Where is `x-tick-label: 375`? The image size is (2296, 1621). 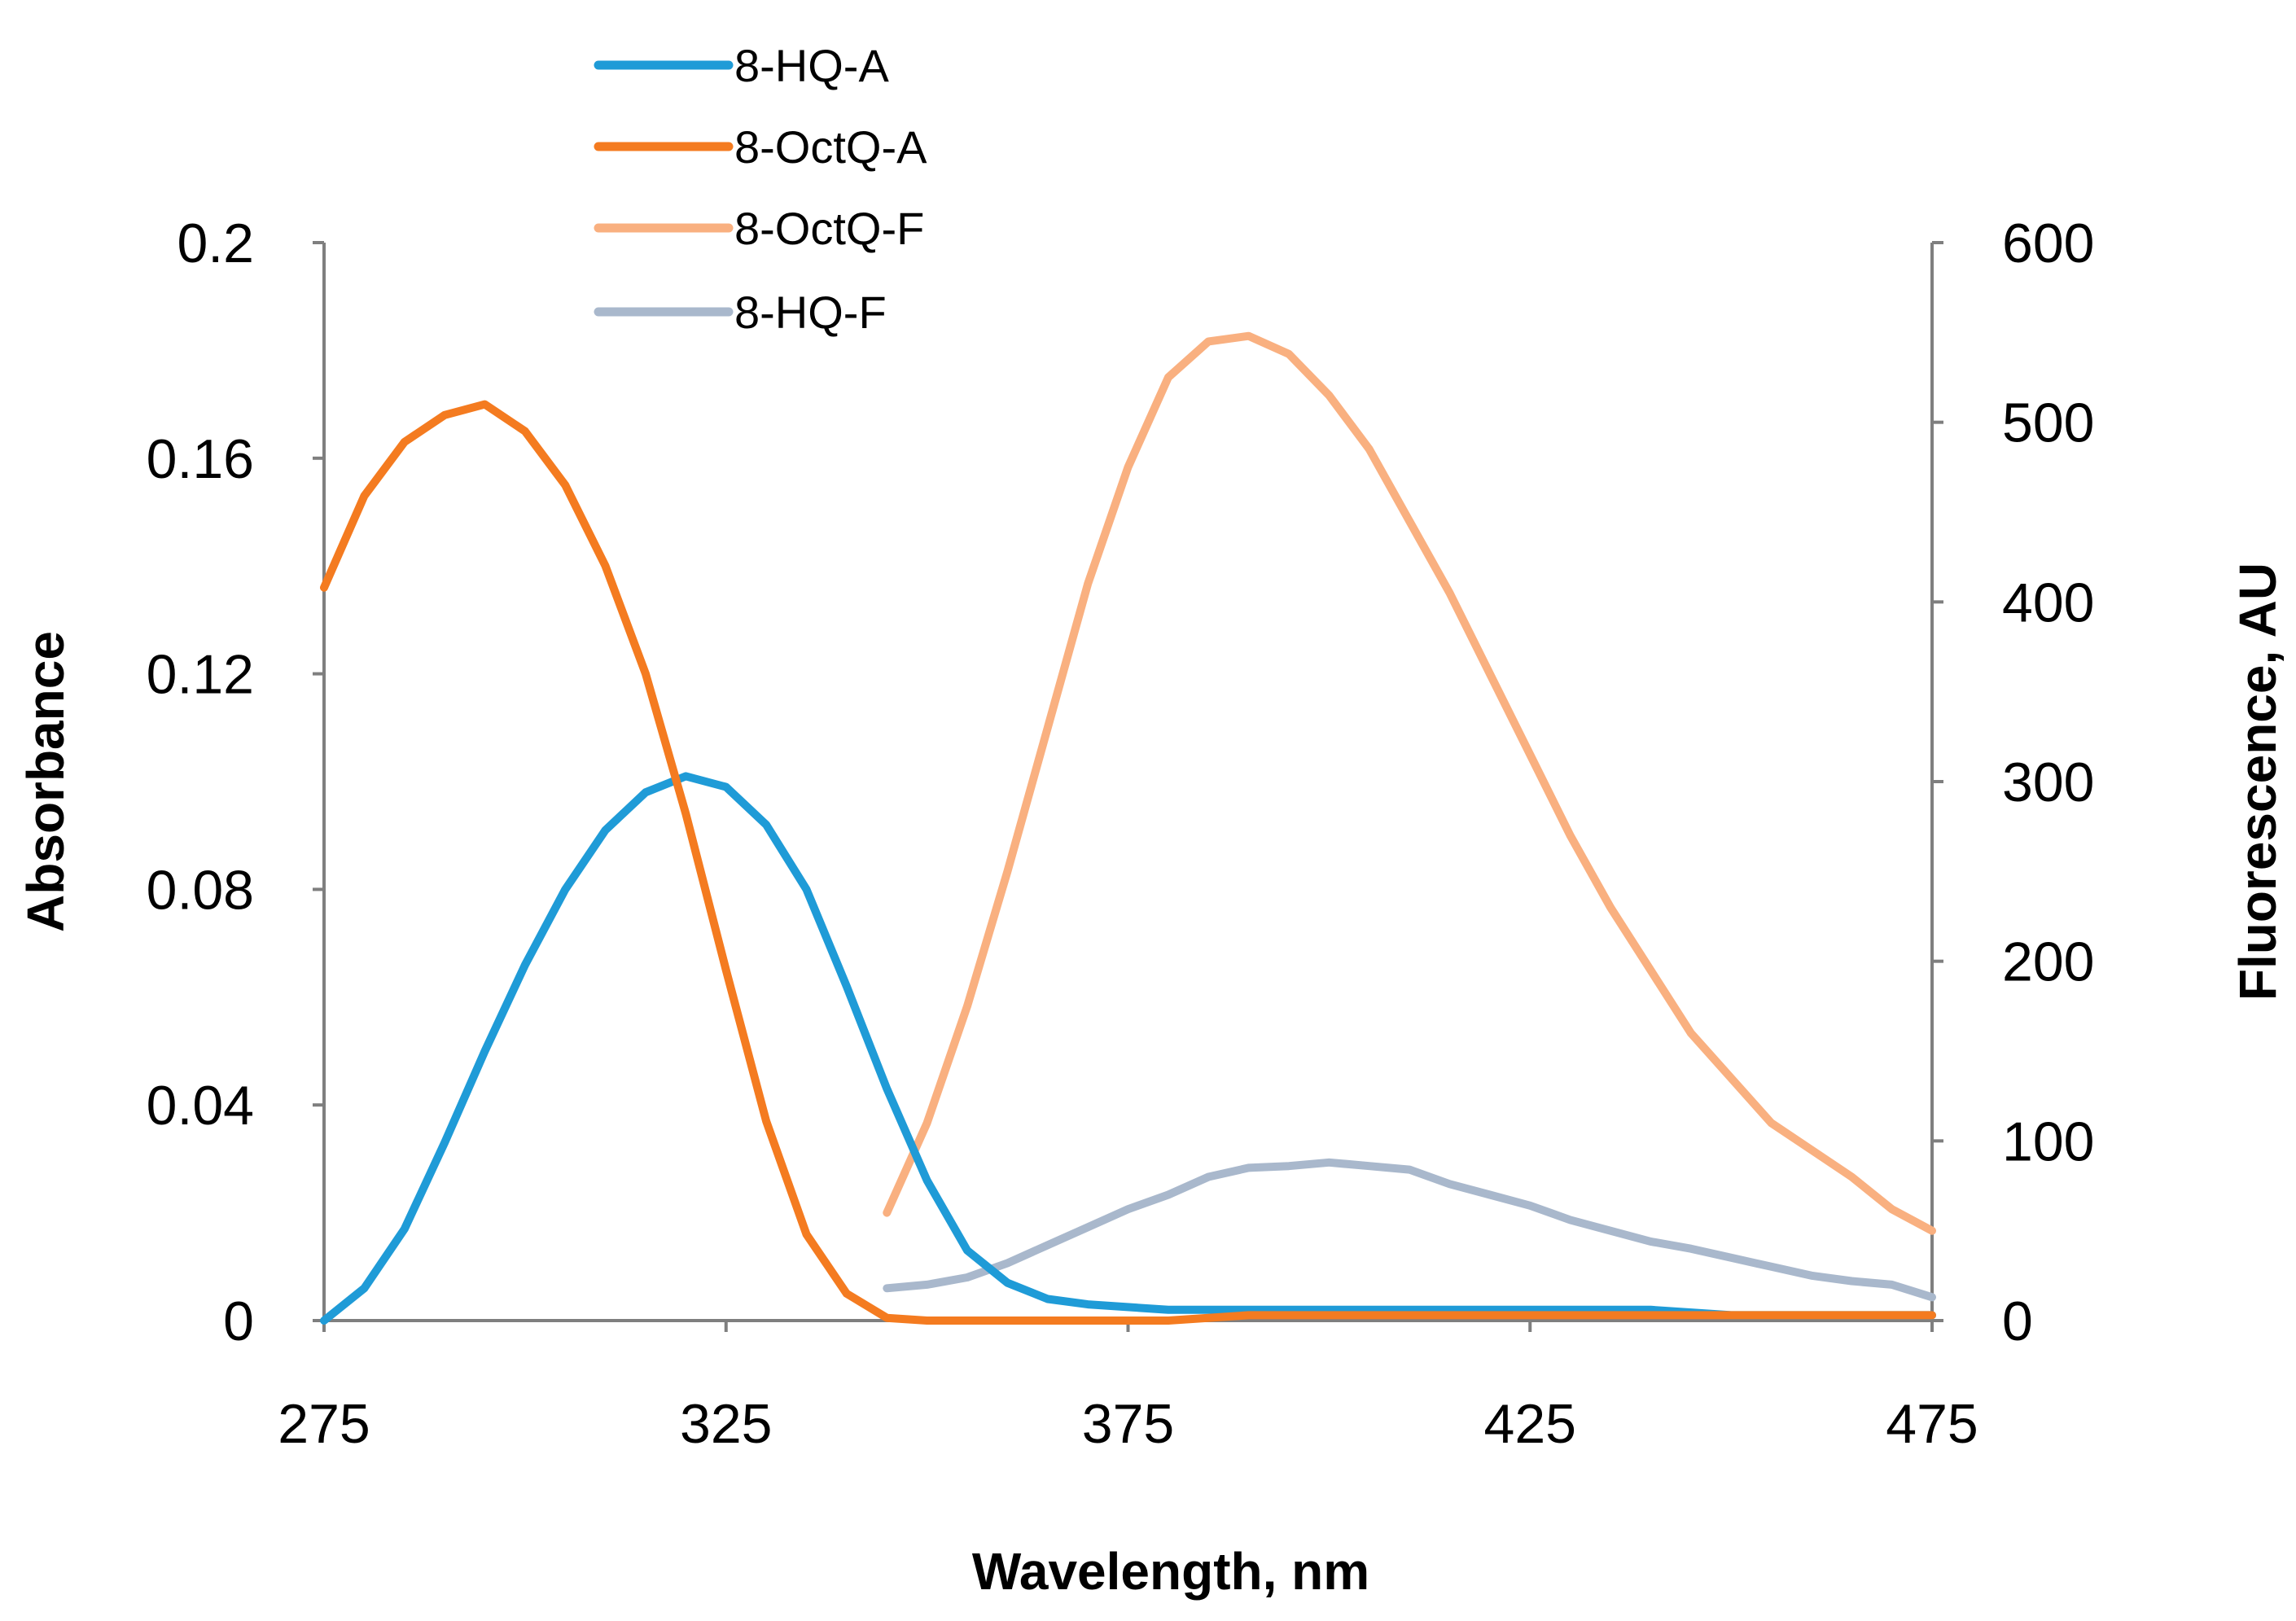 x-tick-label: 375 is located at coordinates (1128, 1424).